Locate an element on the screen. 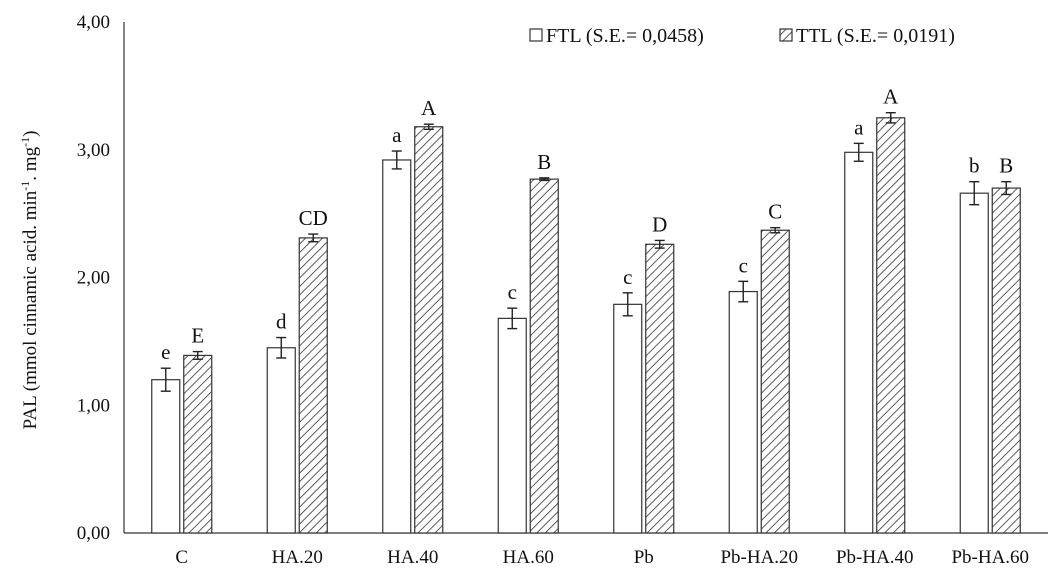 Image resolution: width=1052 pixels, height=573 pixels. legend: FTL (S.E.= 0,0458) TTL (S.E.= 0,0191) is located at coordinates (742, 36).